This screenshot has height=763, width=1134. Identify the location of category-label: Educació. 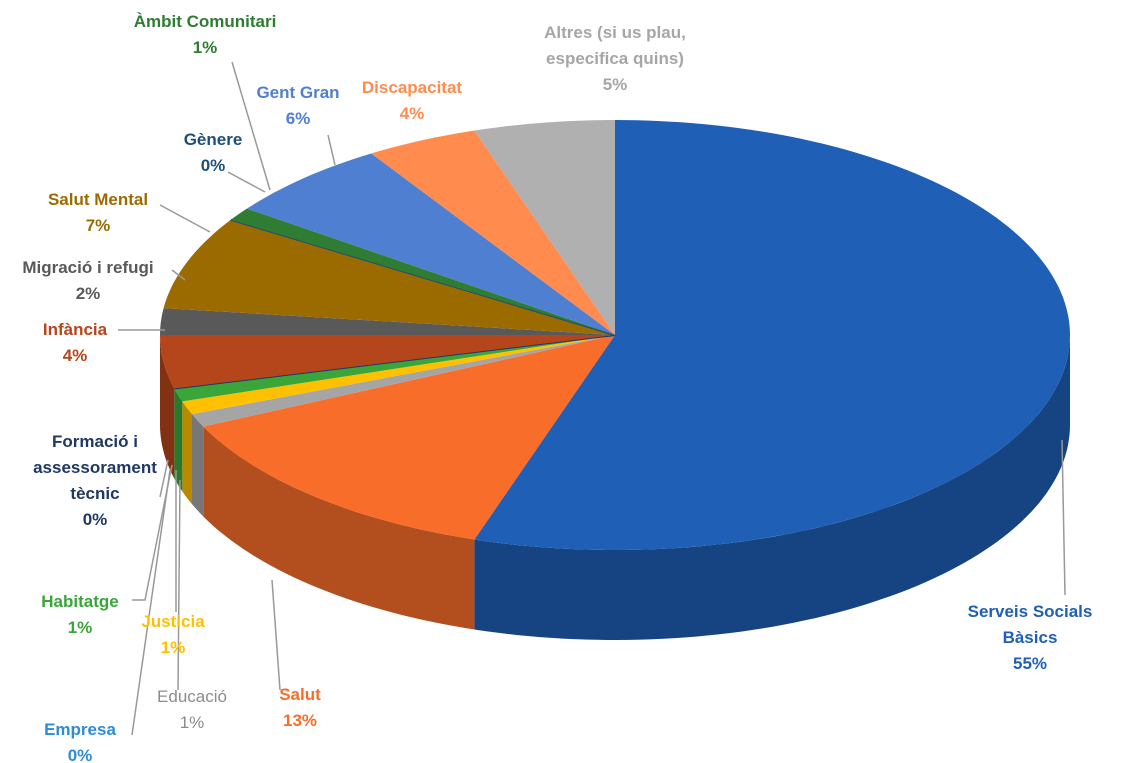
(192, 696).